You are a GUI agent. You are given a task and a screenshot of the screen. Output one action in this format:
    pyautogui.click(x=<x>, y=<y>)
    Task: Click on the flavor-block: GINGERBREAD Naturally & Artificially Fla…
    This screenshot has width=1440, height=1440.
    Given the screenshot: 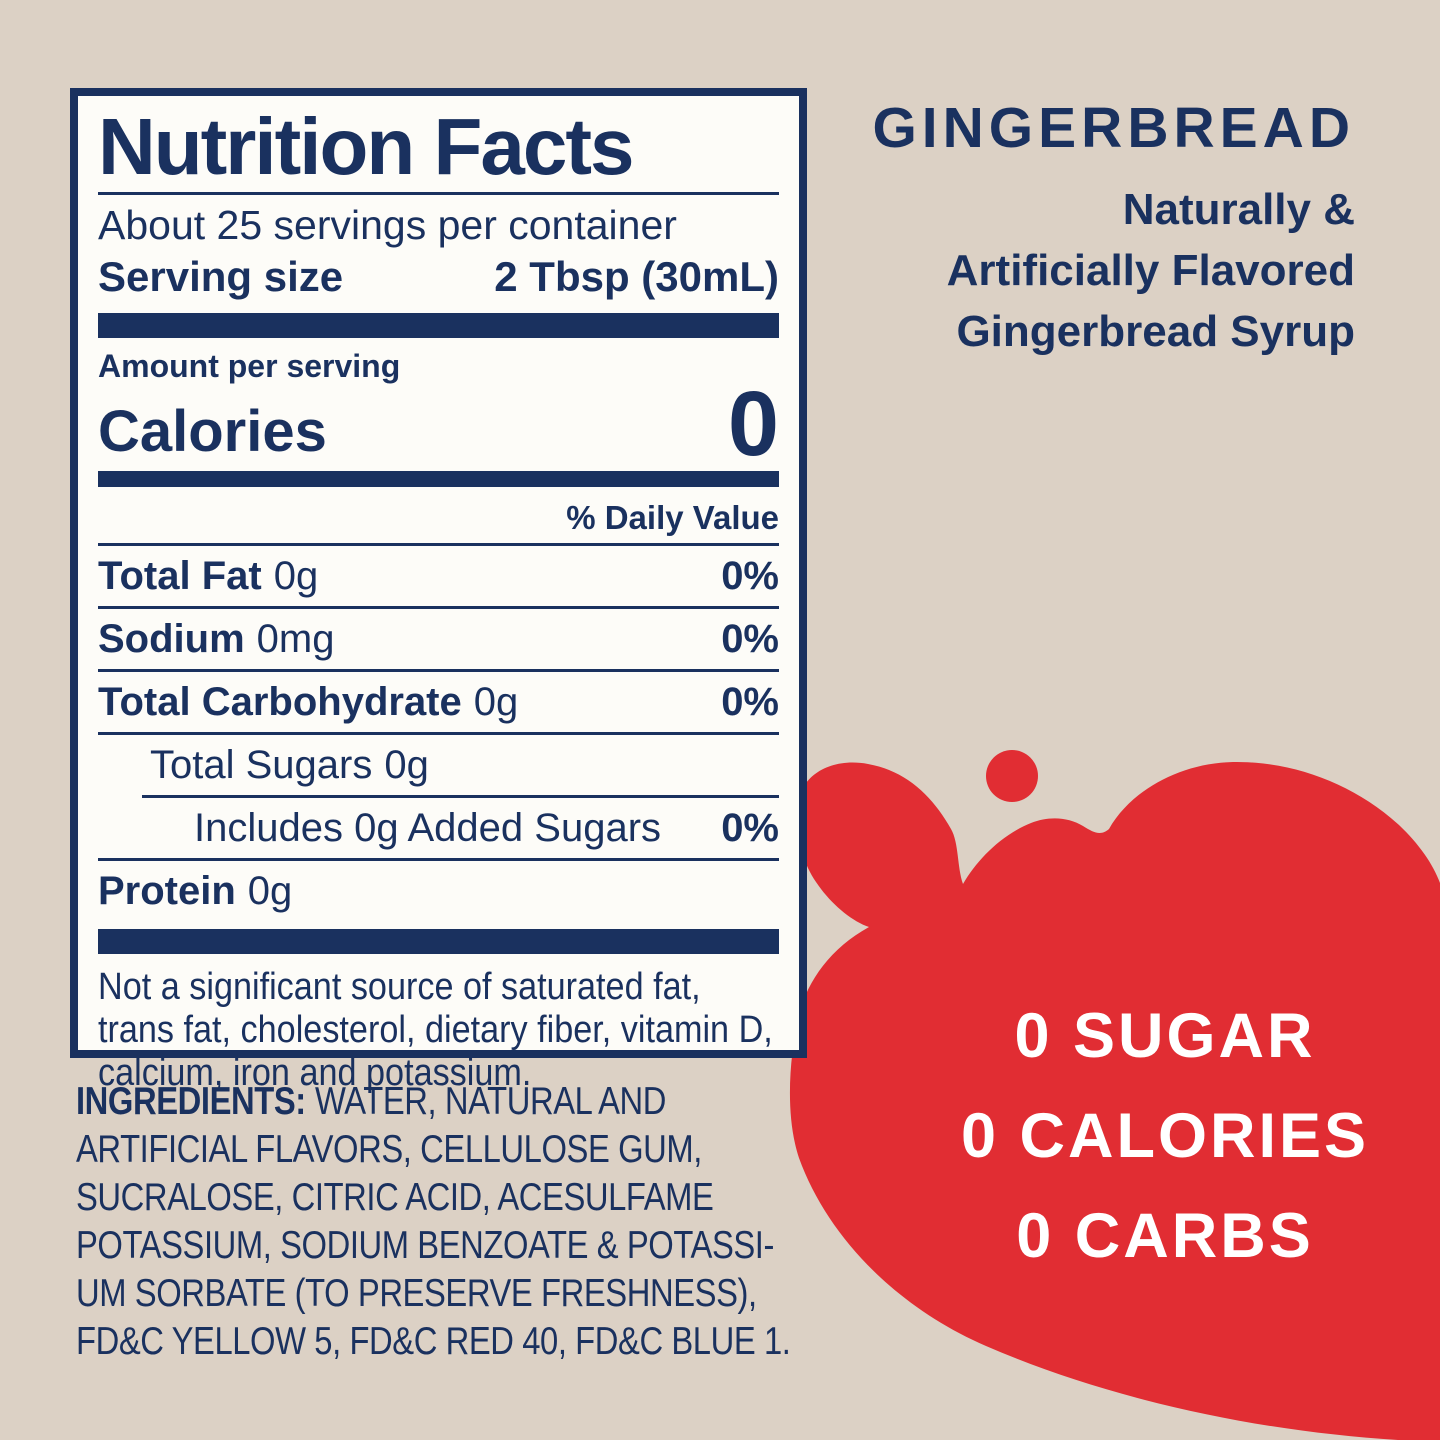 What is the action you would take?
    pyautogui.click(x=1113, y=231)
    